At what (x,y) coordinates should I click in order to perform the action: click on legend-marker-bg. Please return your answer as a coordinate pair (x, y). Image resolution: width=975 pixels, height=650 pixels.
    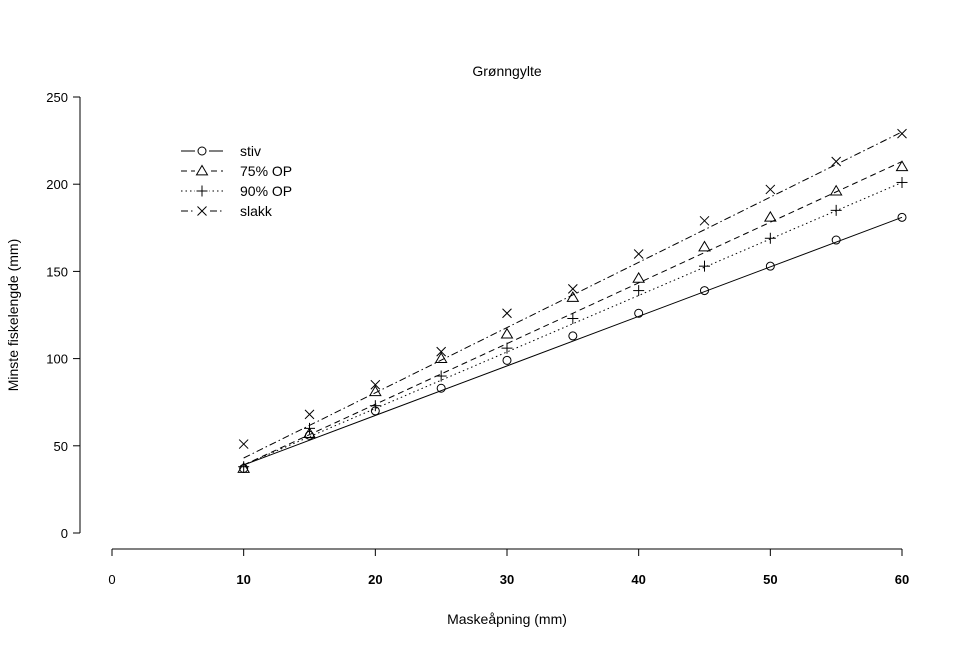
    Looking at the image, I should click on (202, 151).